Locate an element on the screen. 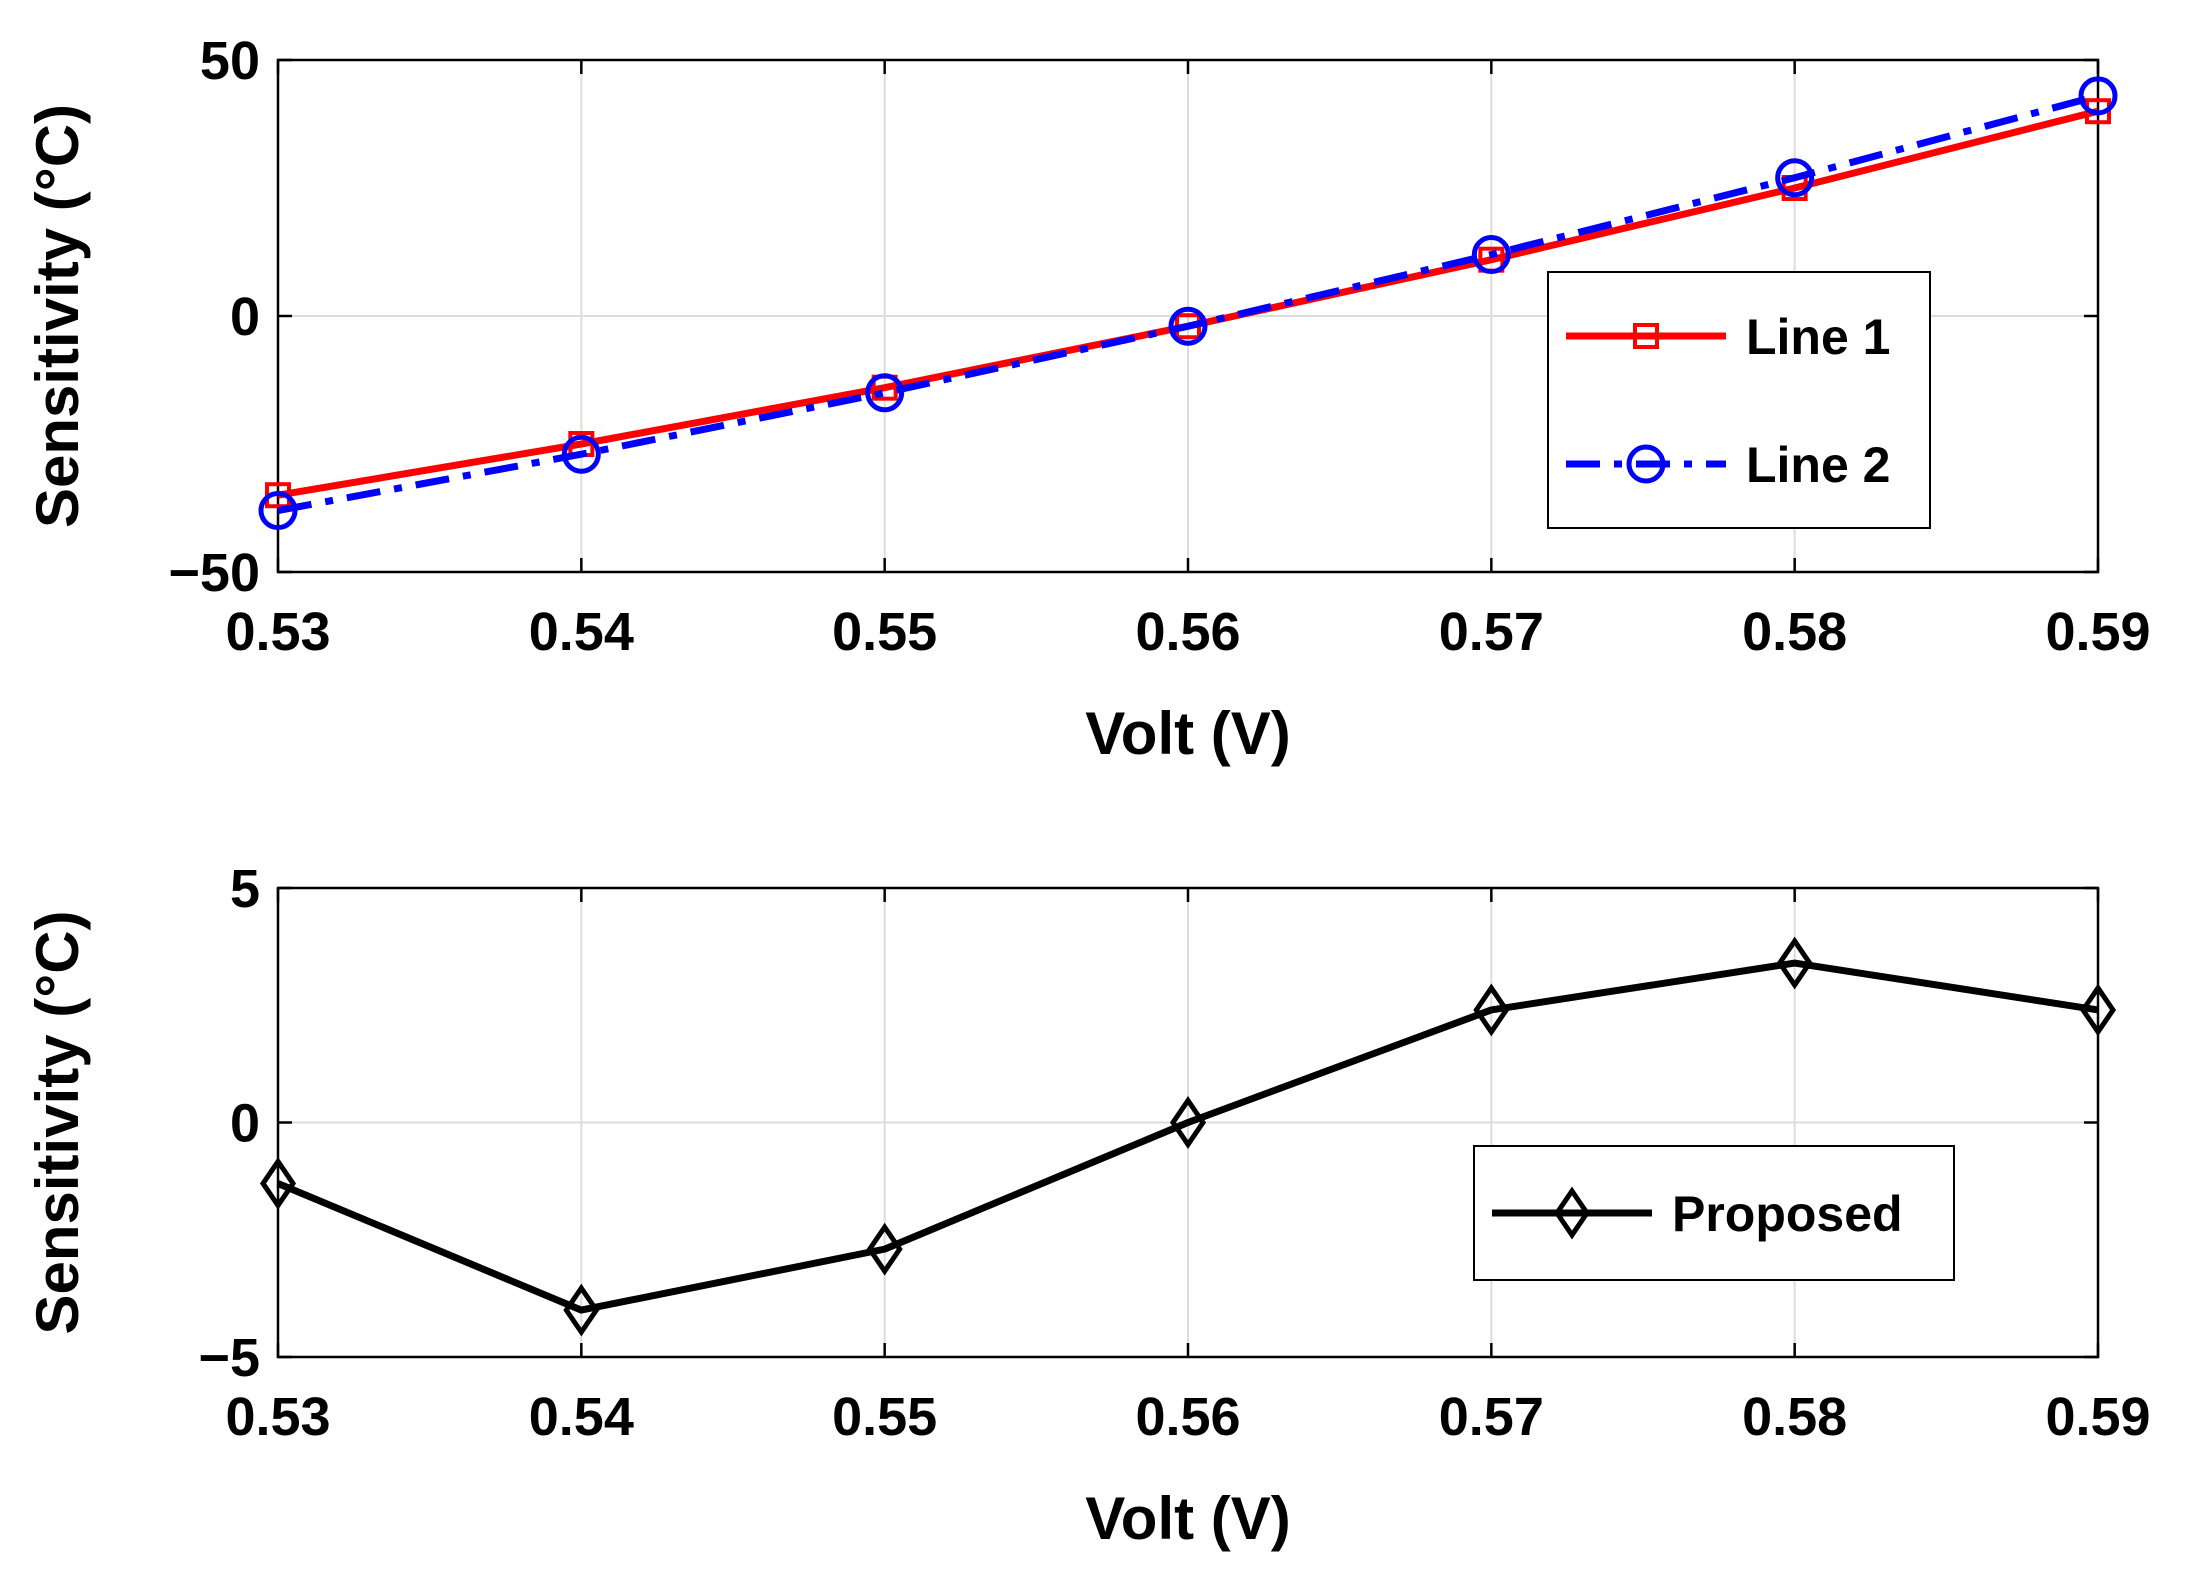 The height and width of the screenshot is (1577, 2188). y-tick-label: −50 is located at coordinates (214, 573).